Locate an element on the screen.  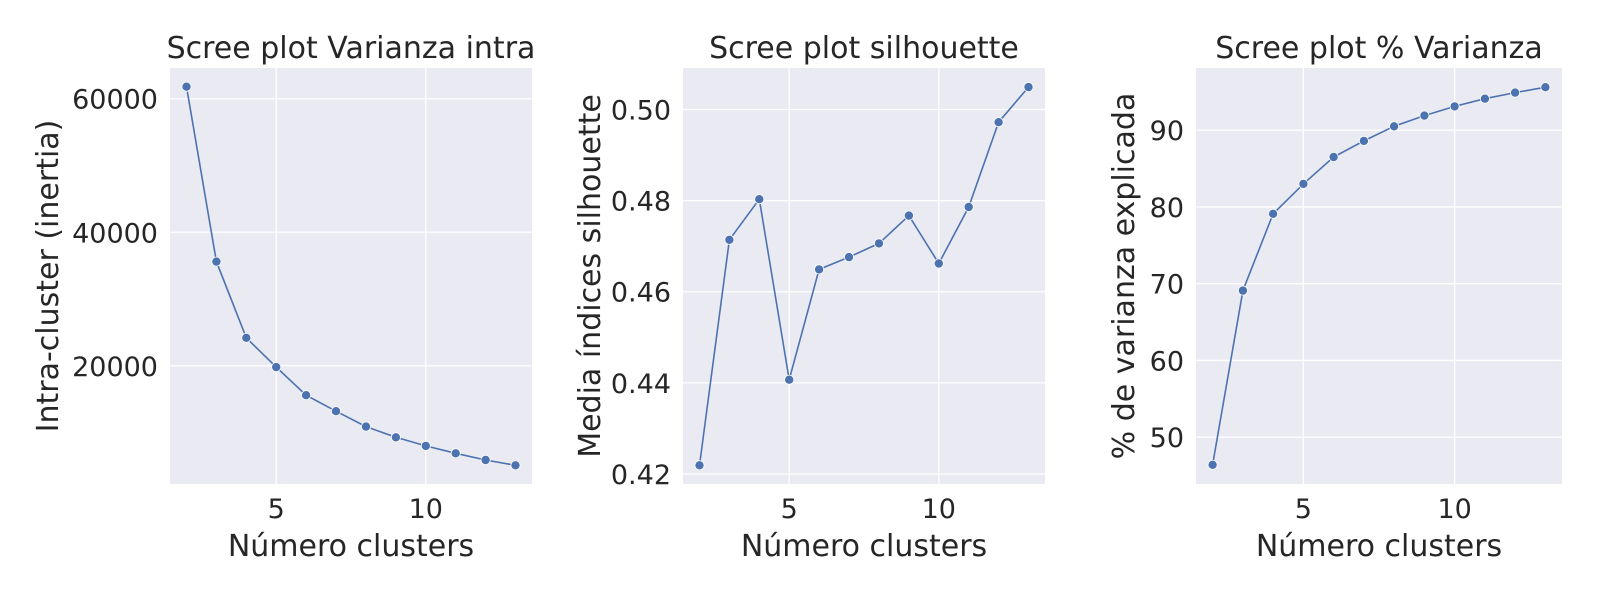
y-tick-label: 0.48 is located at coordinates (641, 202).